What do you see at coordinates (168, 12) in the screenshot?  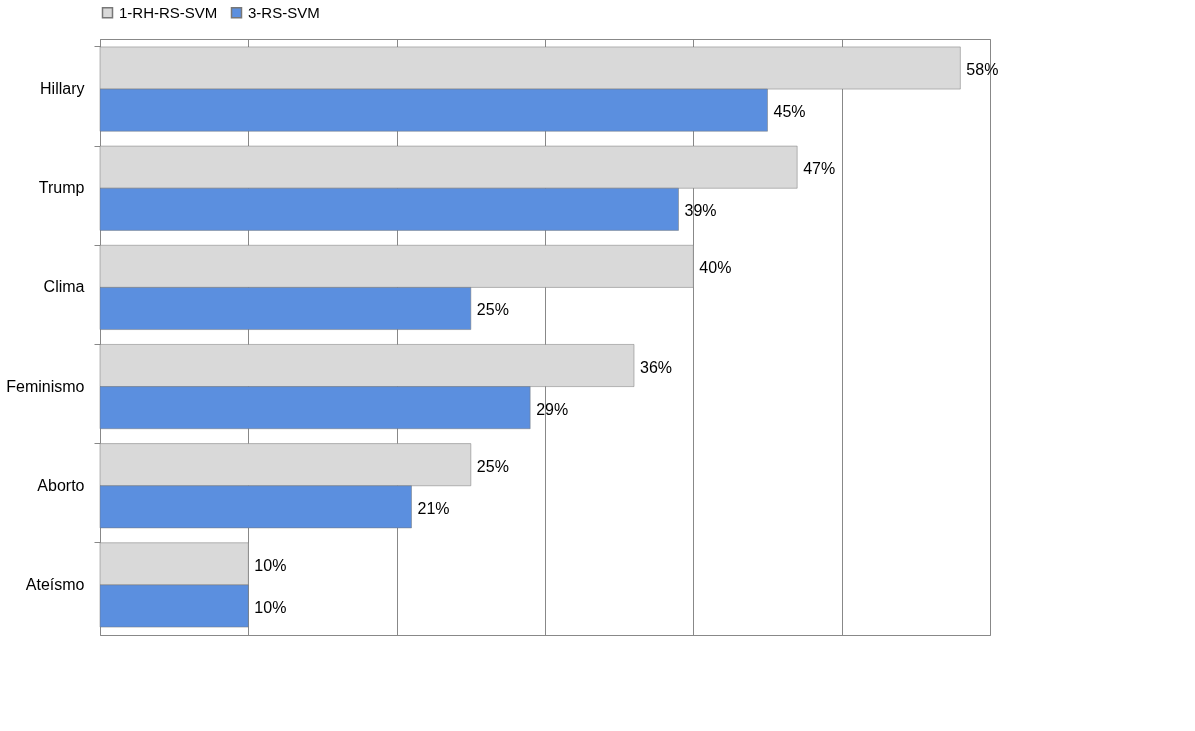 I see `legend-label: 1-RH-RS-SVM` at bounding box center [168, 12].